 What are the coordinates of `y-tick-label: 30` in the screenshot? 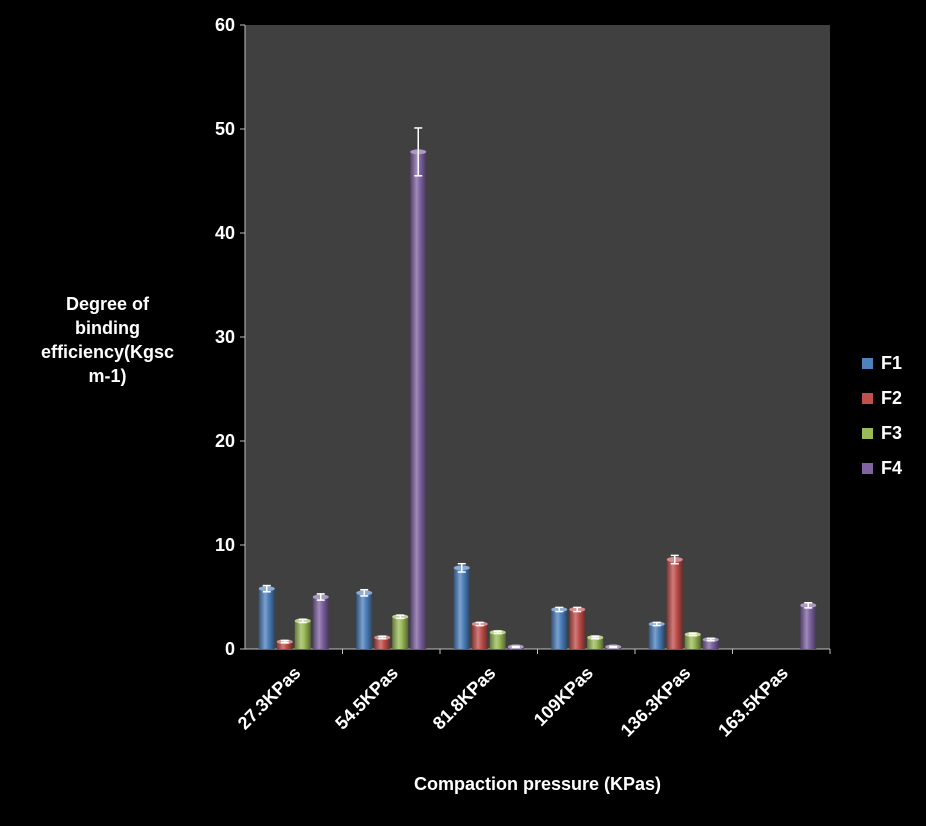 It's located at (225, 337).